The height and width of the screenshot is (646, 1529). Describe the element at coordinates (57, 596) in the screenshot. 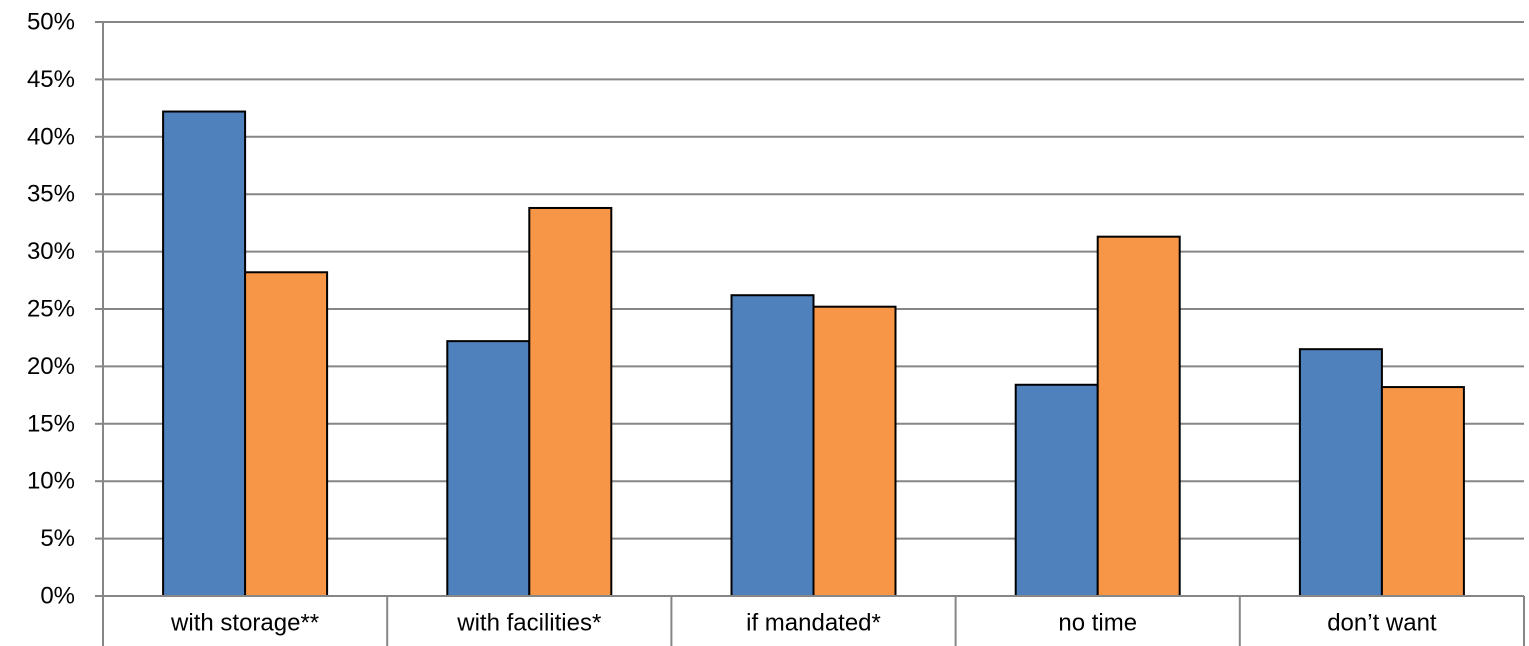

I see `y-tick-label: 0%` at that location.